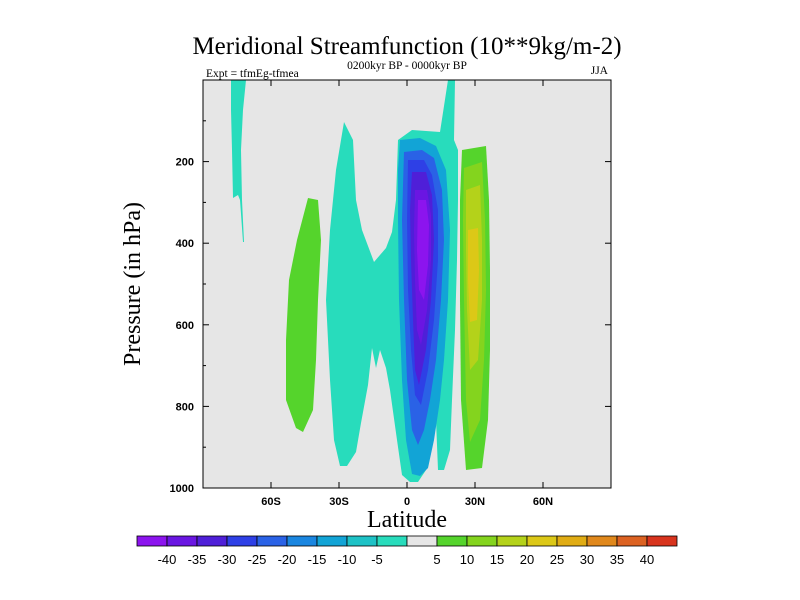  What do you see at coordinates (473, 275) in the screenshot?
I see `contour-nh-maximum` at bounding box center [473, 275].